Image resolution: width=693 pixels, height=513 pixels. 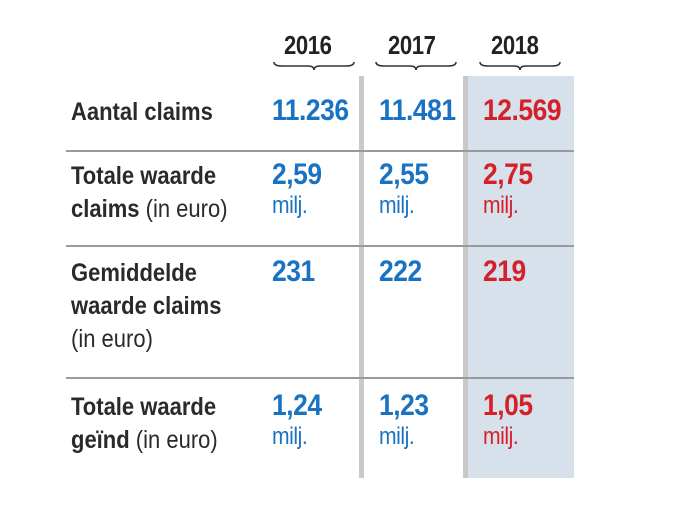 I want to click on year-brace-2016, so click(x=314, y=66).